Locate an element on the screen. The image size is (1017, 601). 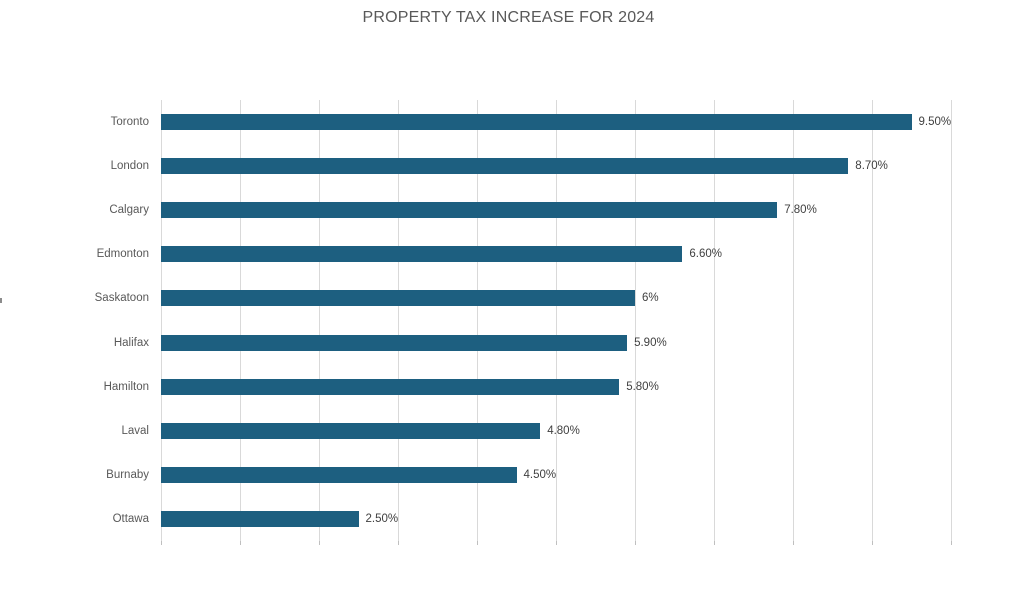
category-label-laval: Laval is located at coordinates (135, 430).